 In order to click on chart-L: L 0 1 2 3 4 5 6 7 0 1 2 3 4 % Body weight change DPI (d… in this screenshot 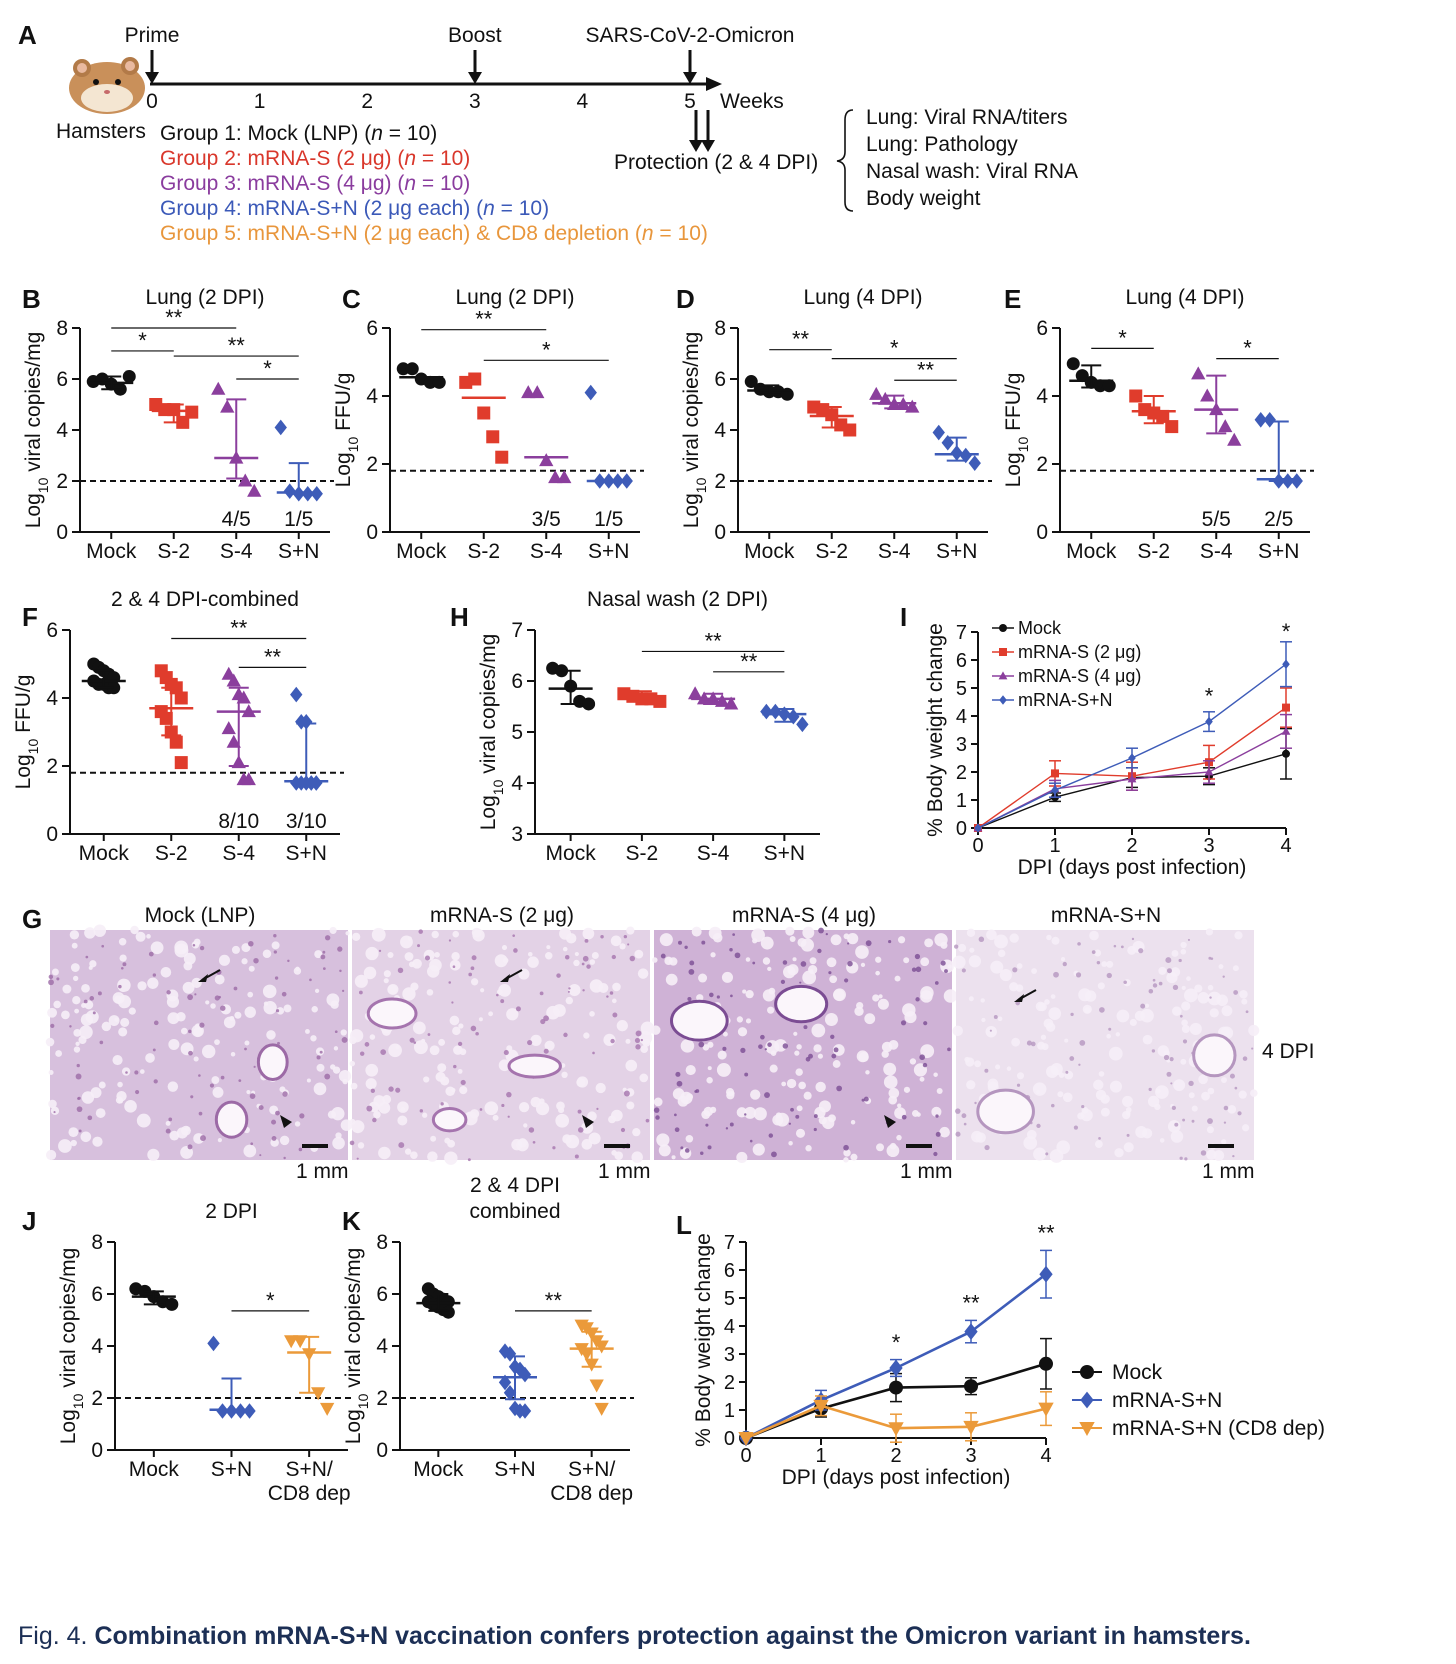, I will do `click(1000, 1349)`.